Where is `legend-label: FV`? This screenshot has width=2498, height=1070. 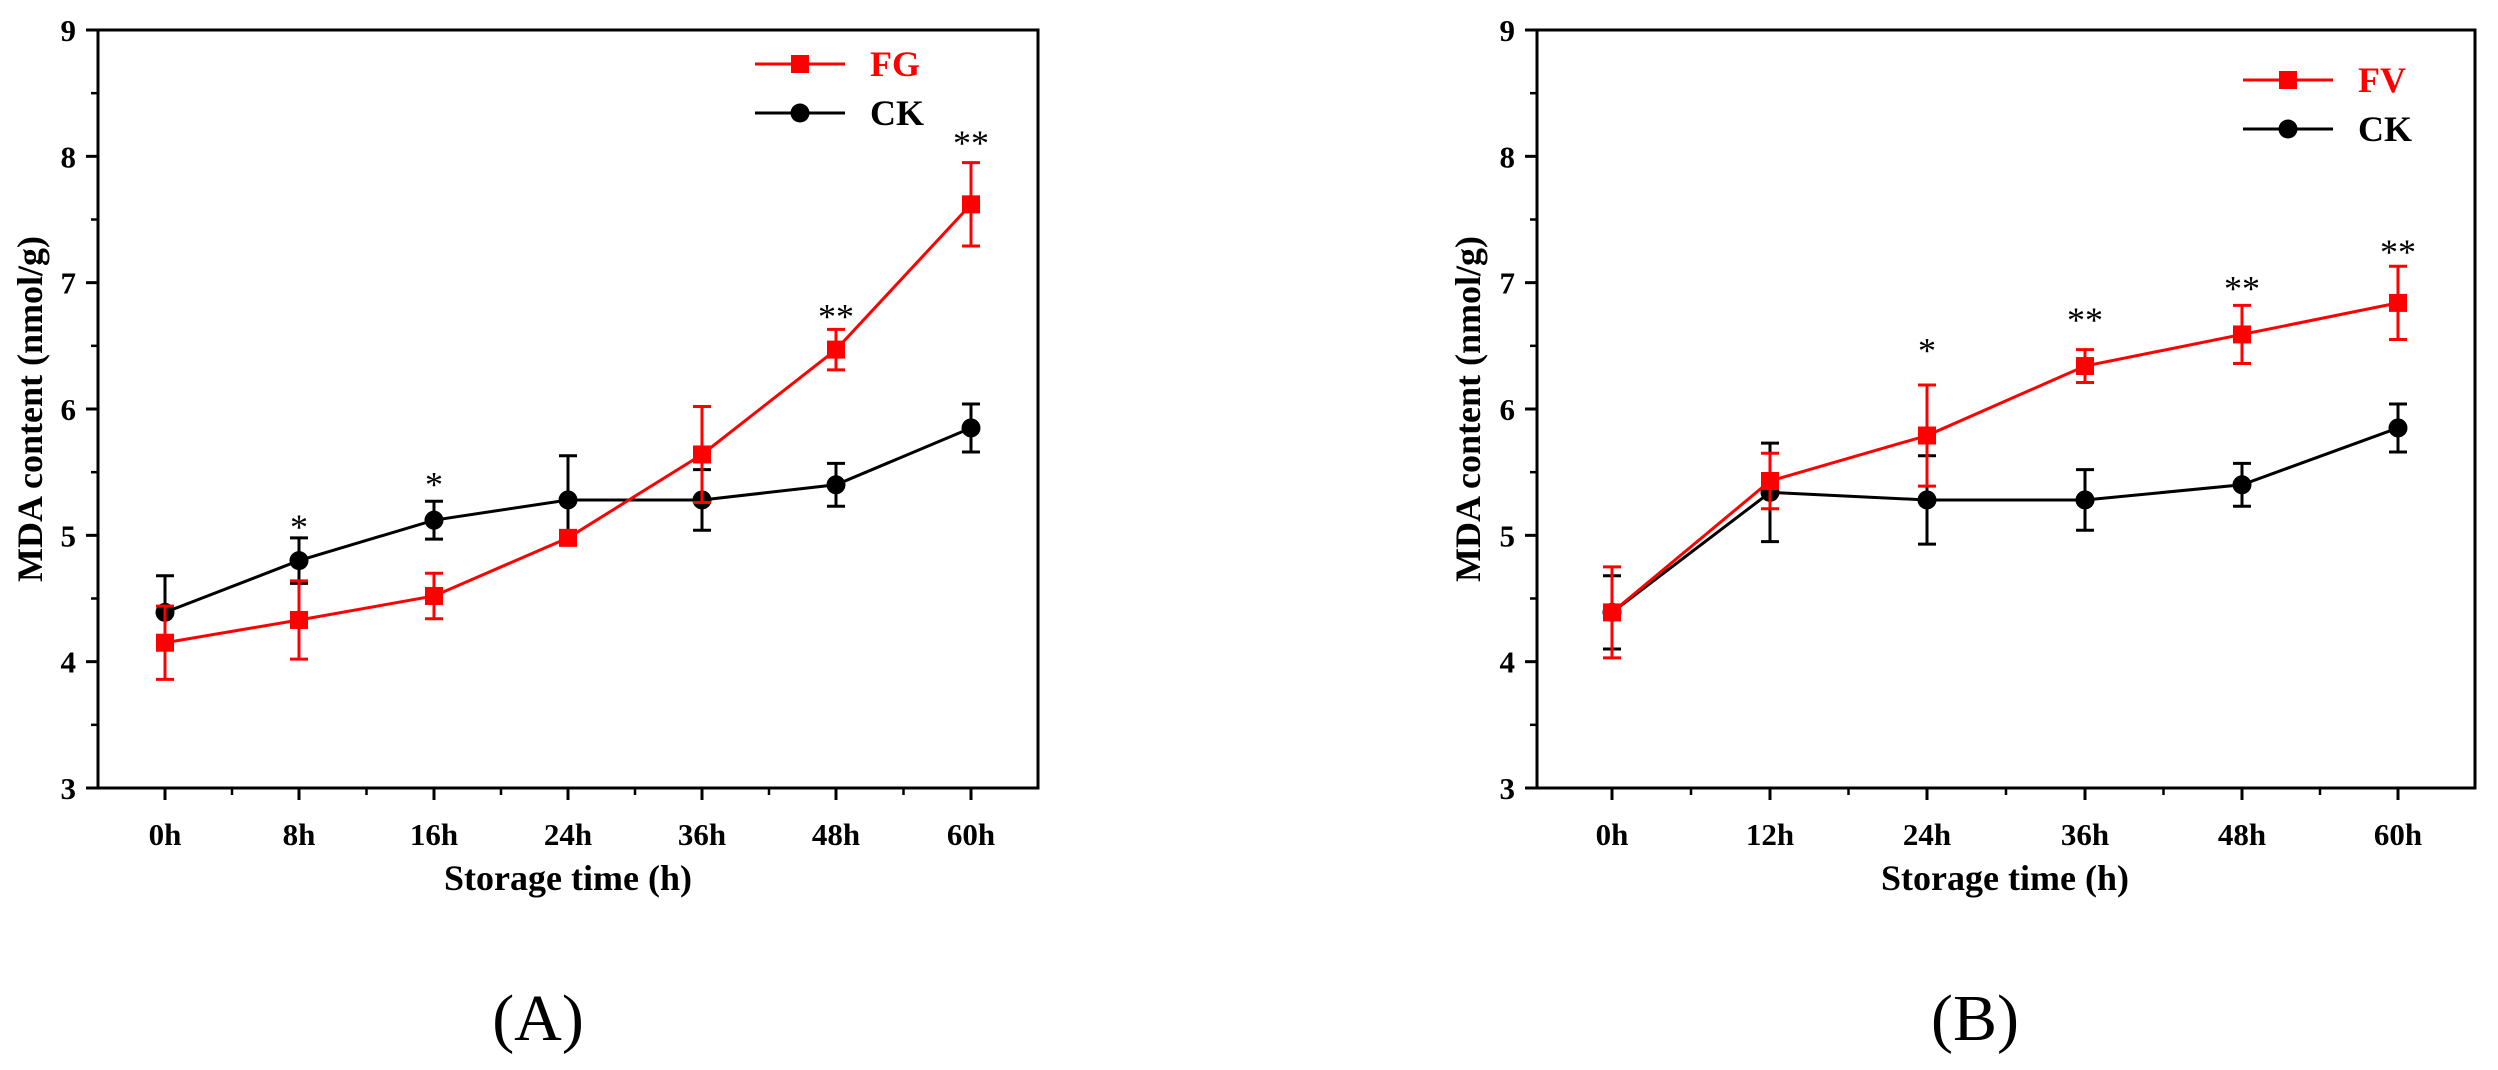 legend-label: FV is located at coordinates (2382, 80).